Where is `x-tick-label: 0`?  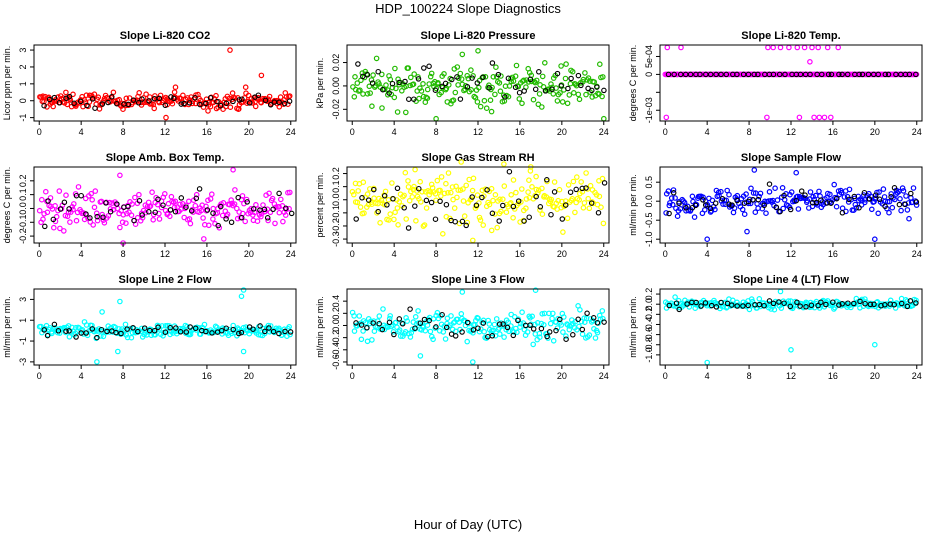
x-tick-label: 0 is located at coordinates (352, 376).